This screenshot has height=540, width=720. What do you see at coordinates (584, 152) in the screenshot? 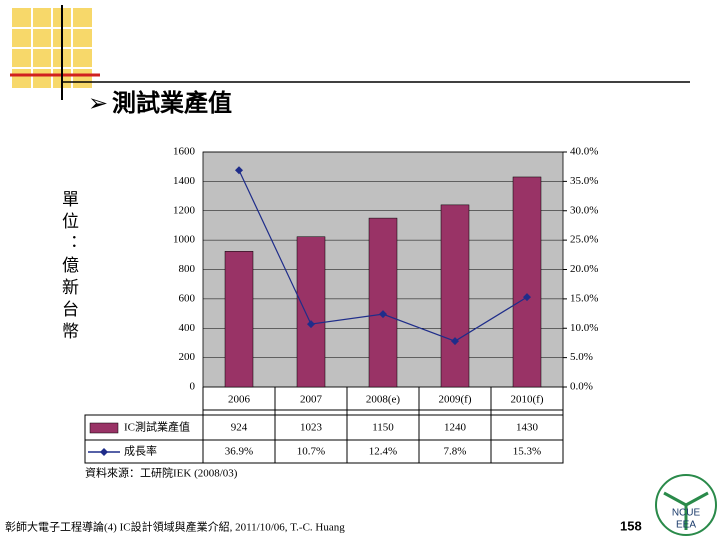
I see `y2-tick-label: 40.0%` at bounding box center [584, 152].